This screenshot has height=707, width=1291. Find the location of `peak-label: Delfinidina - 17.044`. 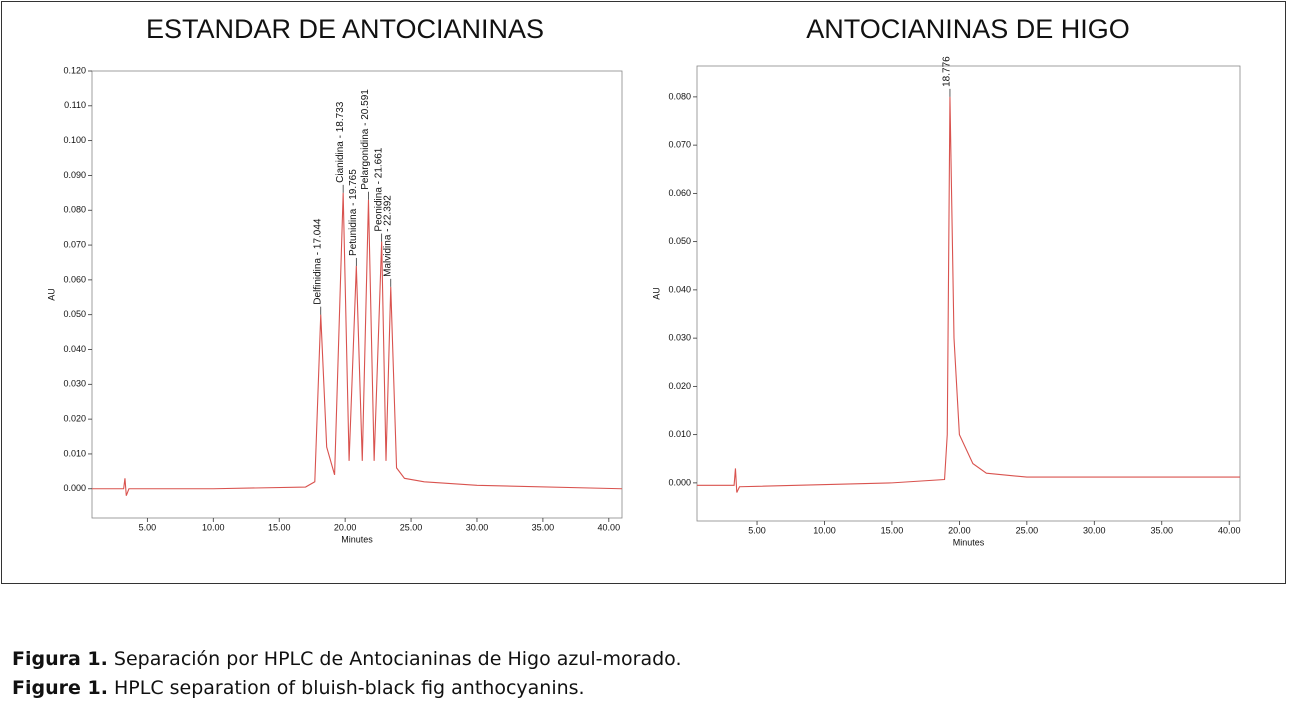

peak-label: Delfinidina - 17.044 is located at coordinates (317, 261).